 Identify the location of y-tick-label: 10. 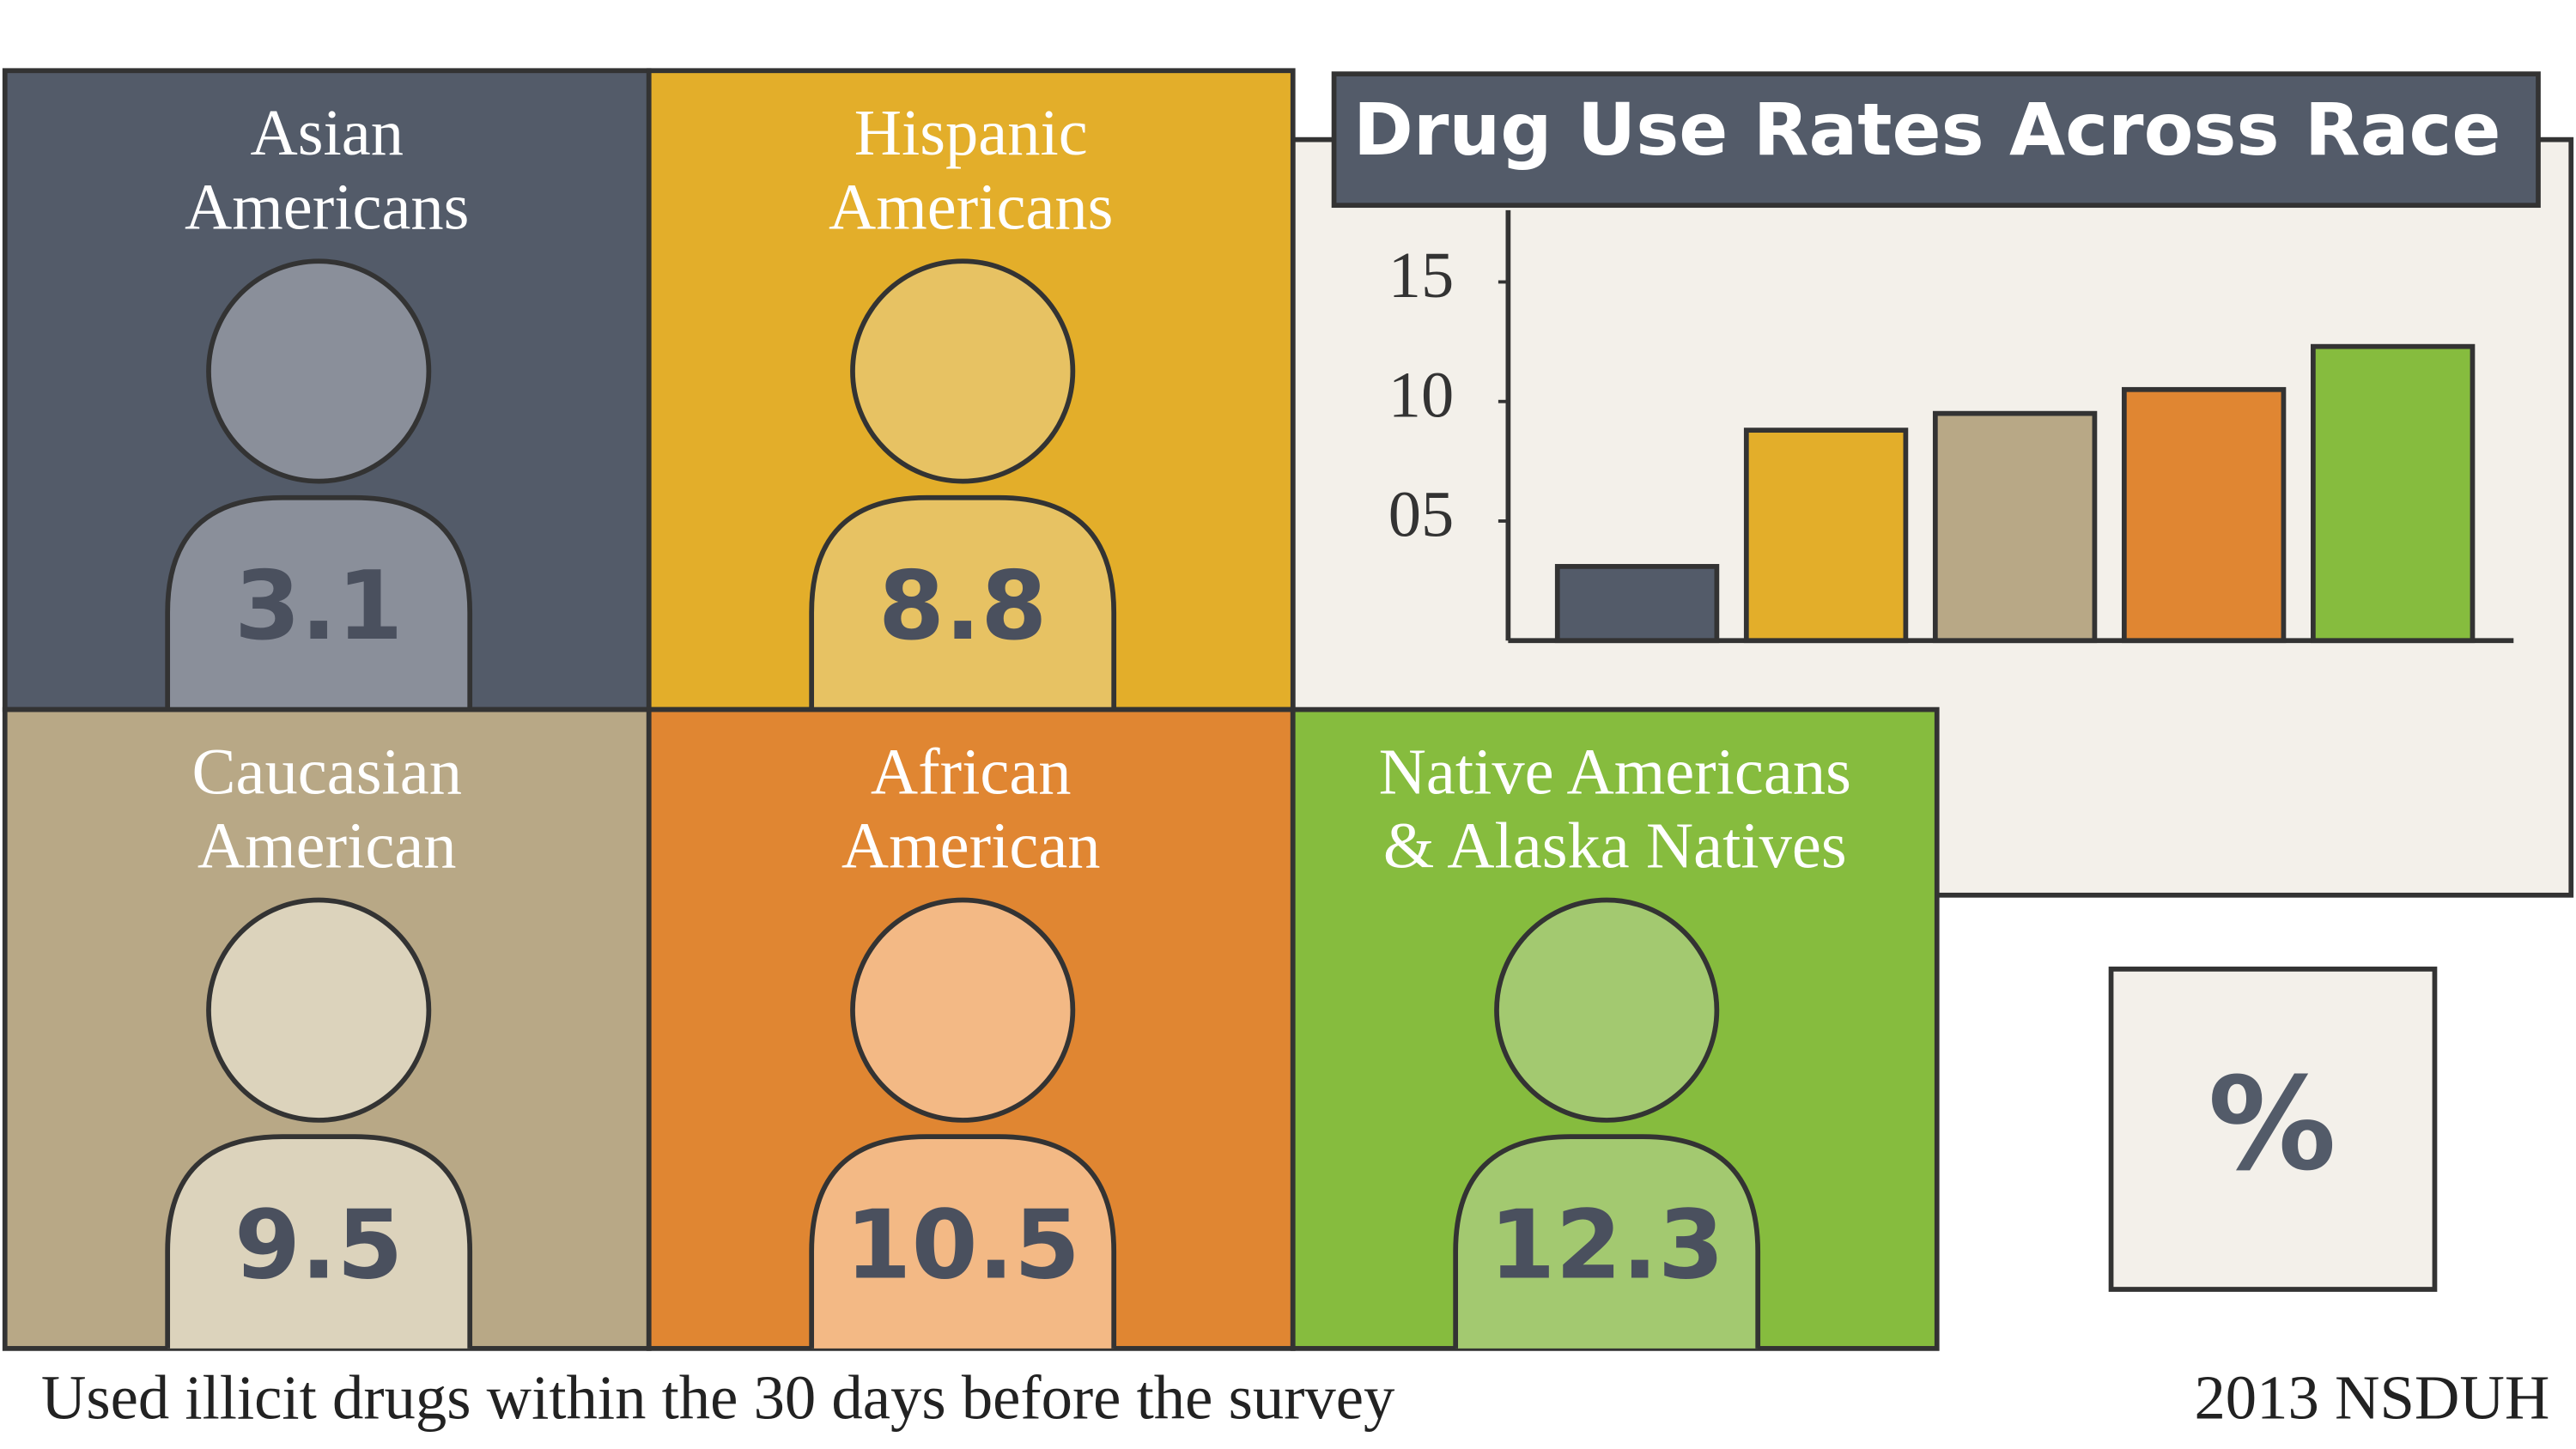
(1422, 394).